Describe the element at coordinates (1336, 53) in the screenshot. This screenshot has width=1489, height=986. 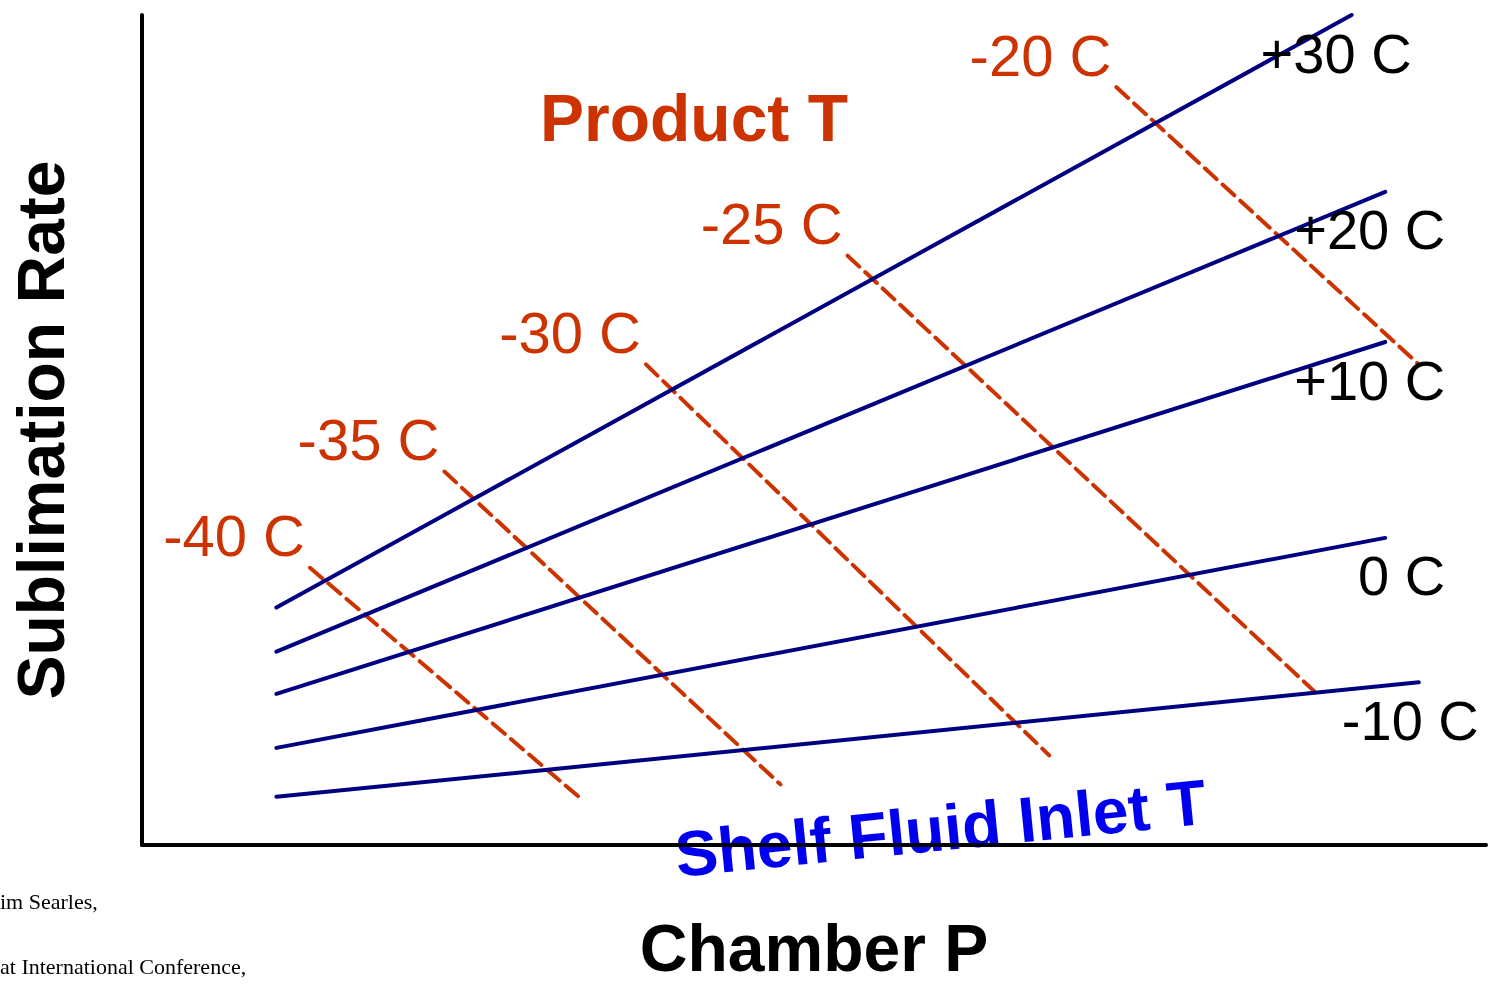
I see `series-label: +30 C` at that location.